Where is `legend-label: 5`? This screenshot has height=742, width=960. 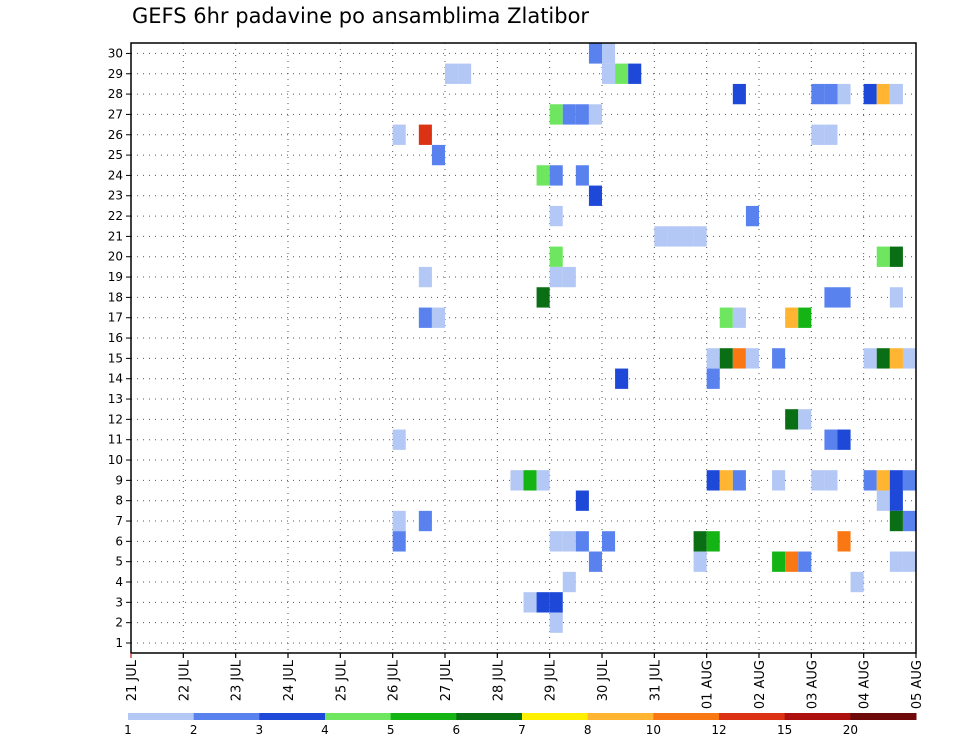
legend-label: 5 is located at coordinates (391, 730).